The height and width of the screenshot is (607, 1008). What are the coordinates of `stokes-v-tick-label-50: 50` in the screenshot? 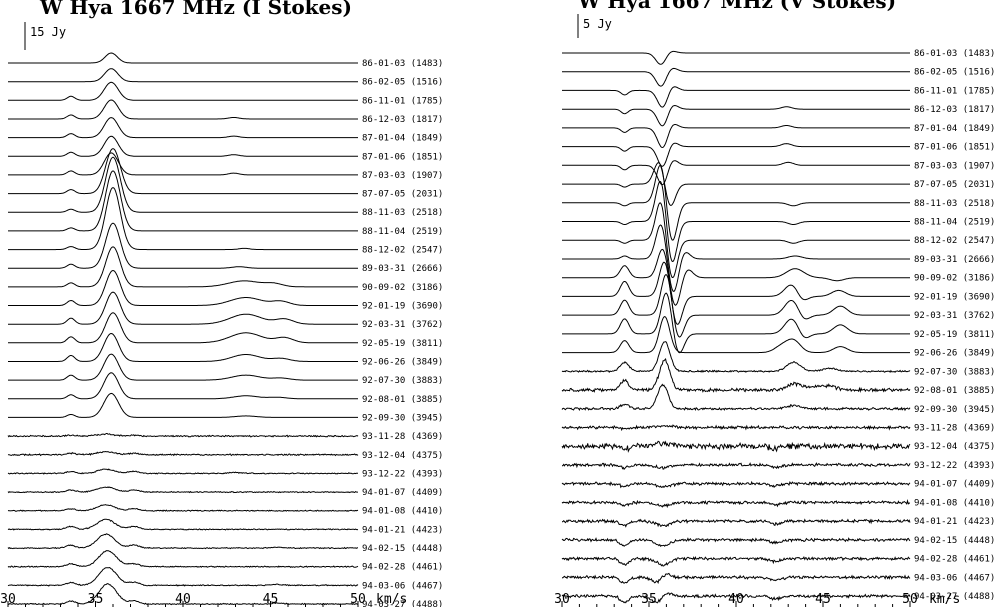 It's located at (910, 599).